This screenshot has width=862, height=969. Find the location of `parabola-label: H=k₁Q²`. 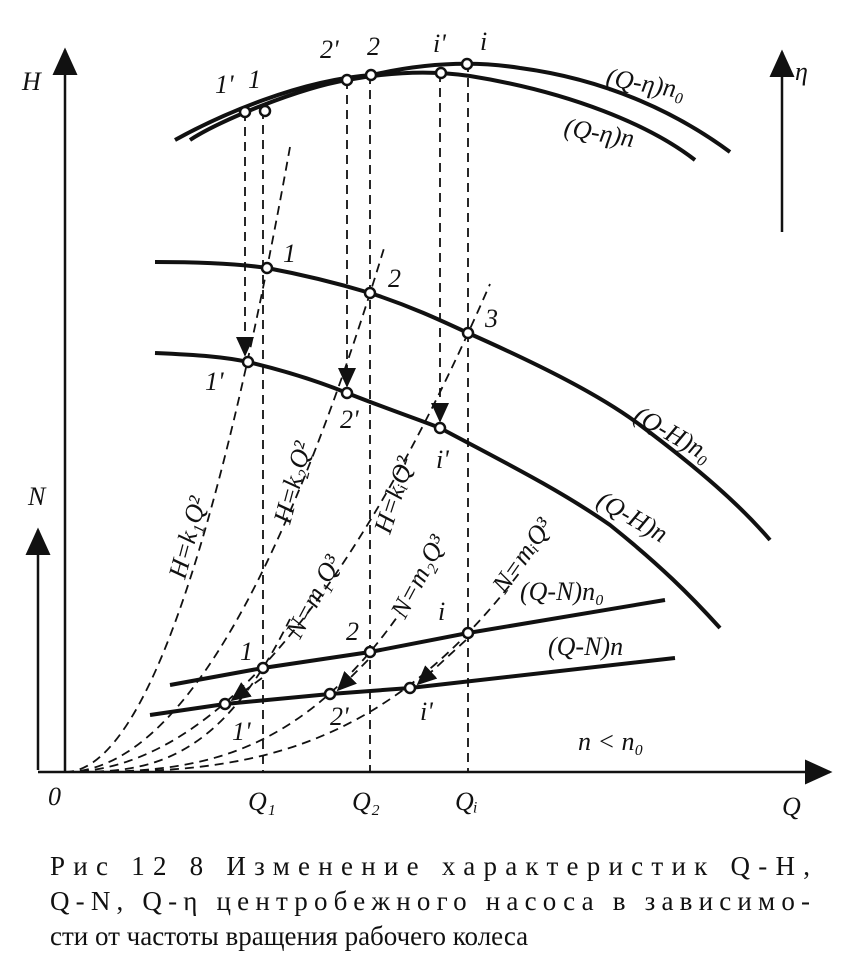

parabola-label: H=k₁Q² is located at coordinates (188, 537).